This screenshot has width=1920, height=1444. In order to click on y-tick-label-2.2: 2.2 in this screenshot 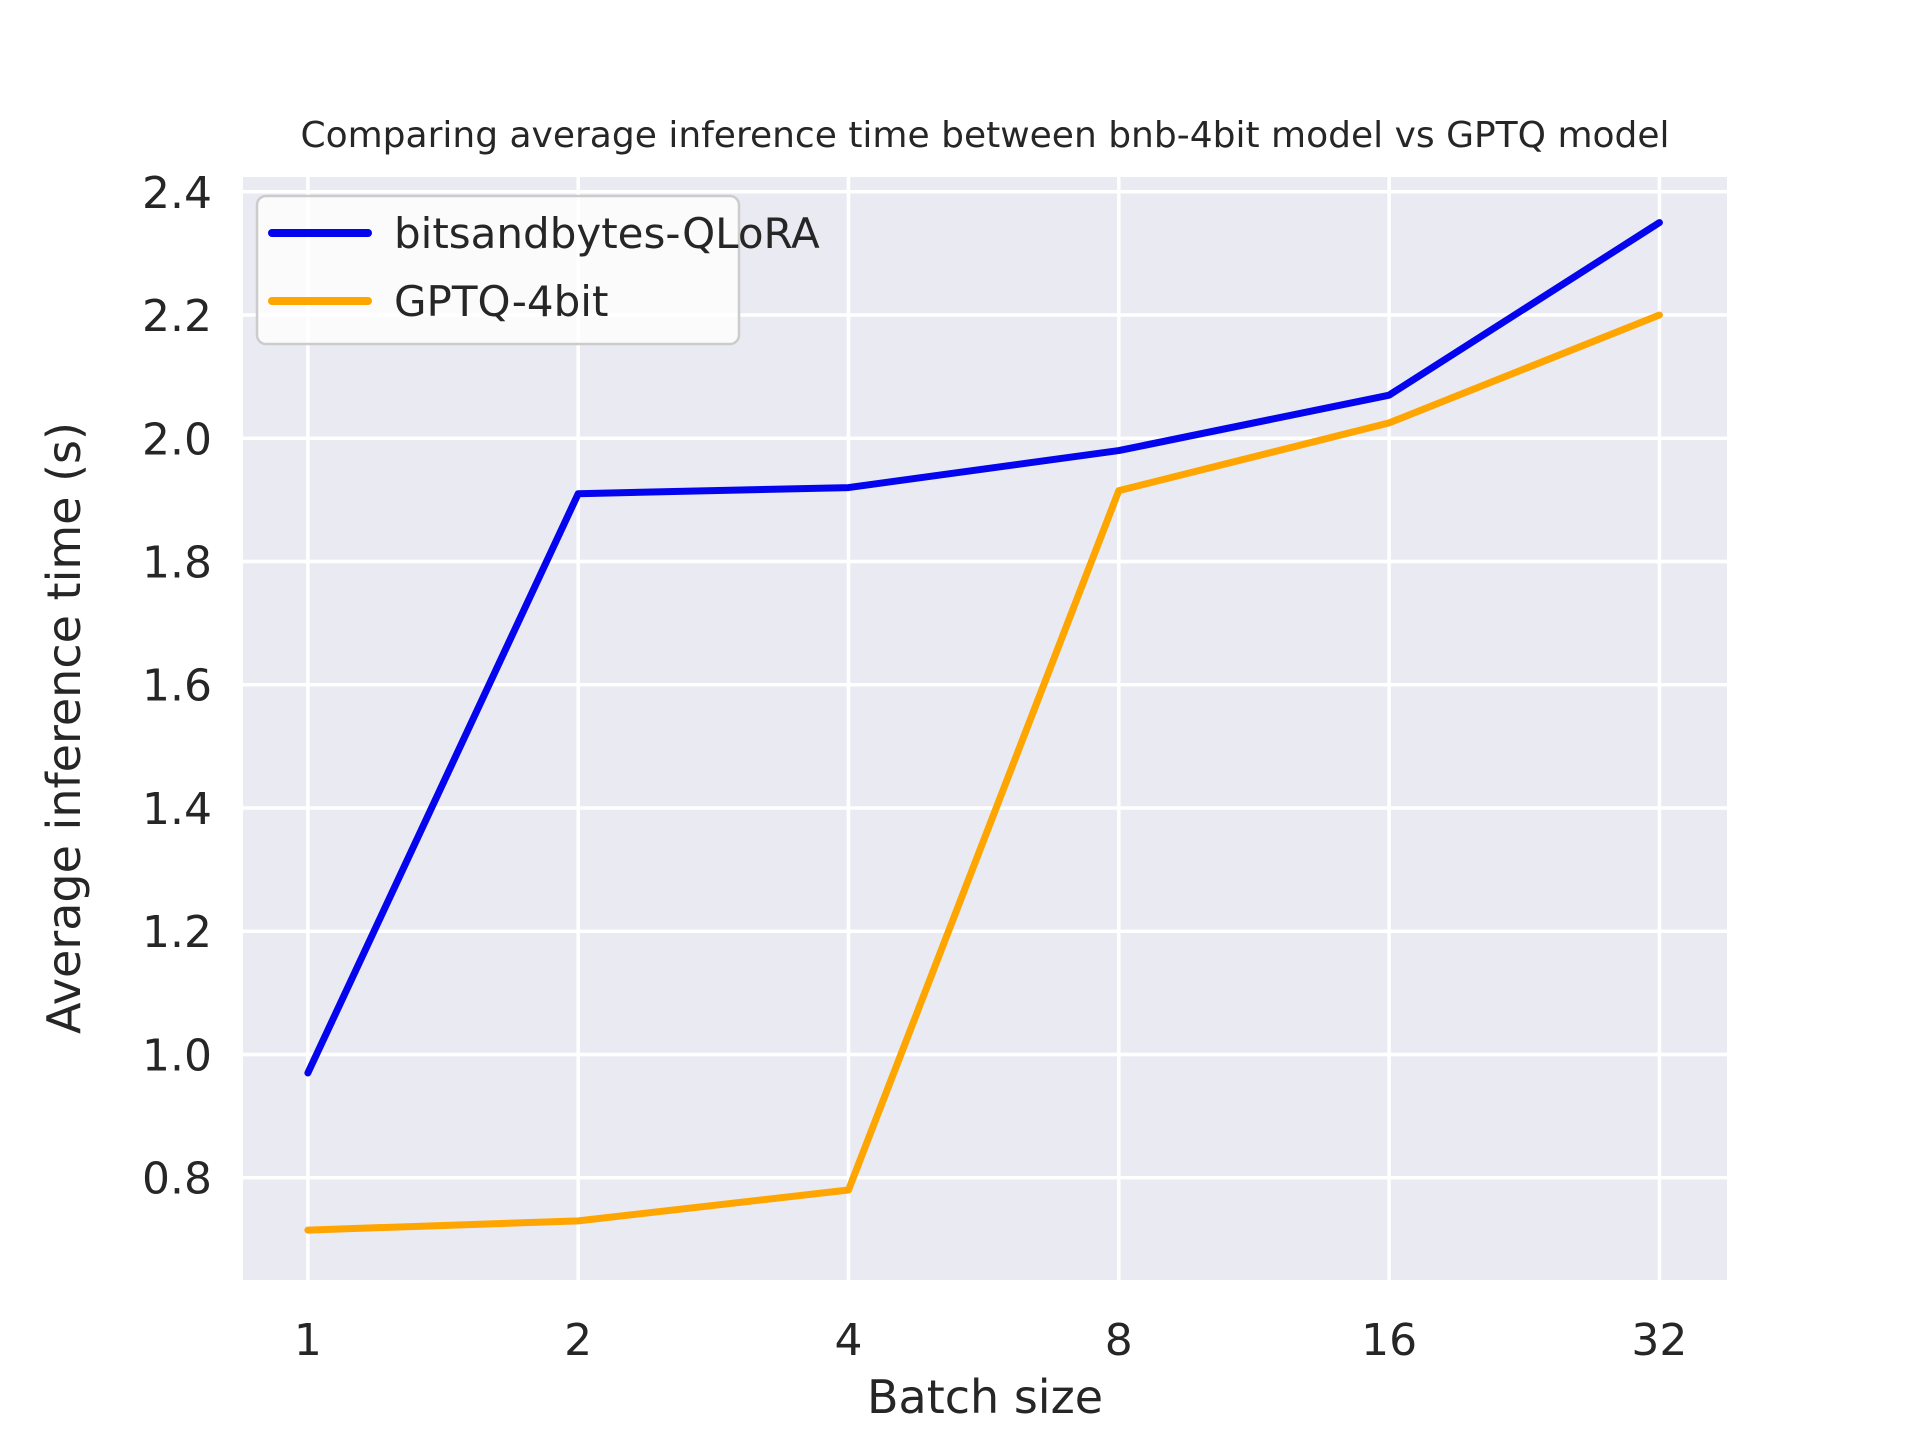, I will do `click(177, 316)`.